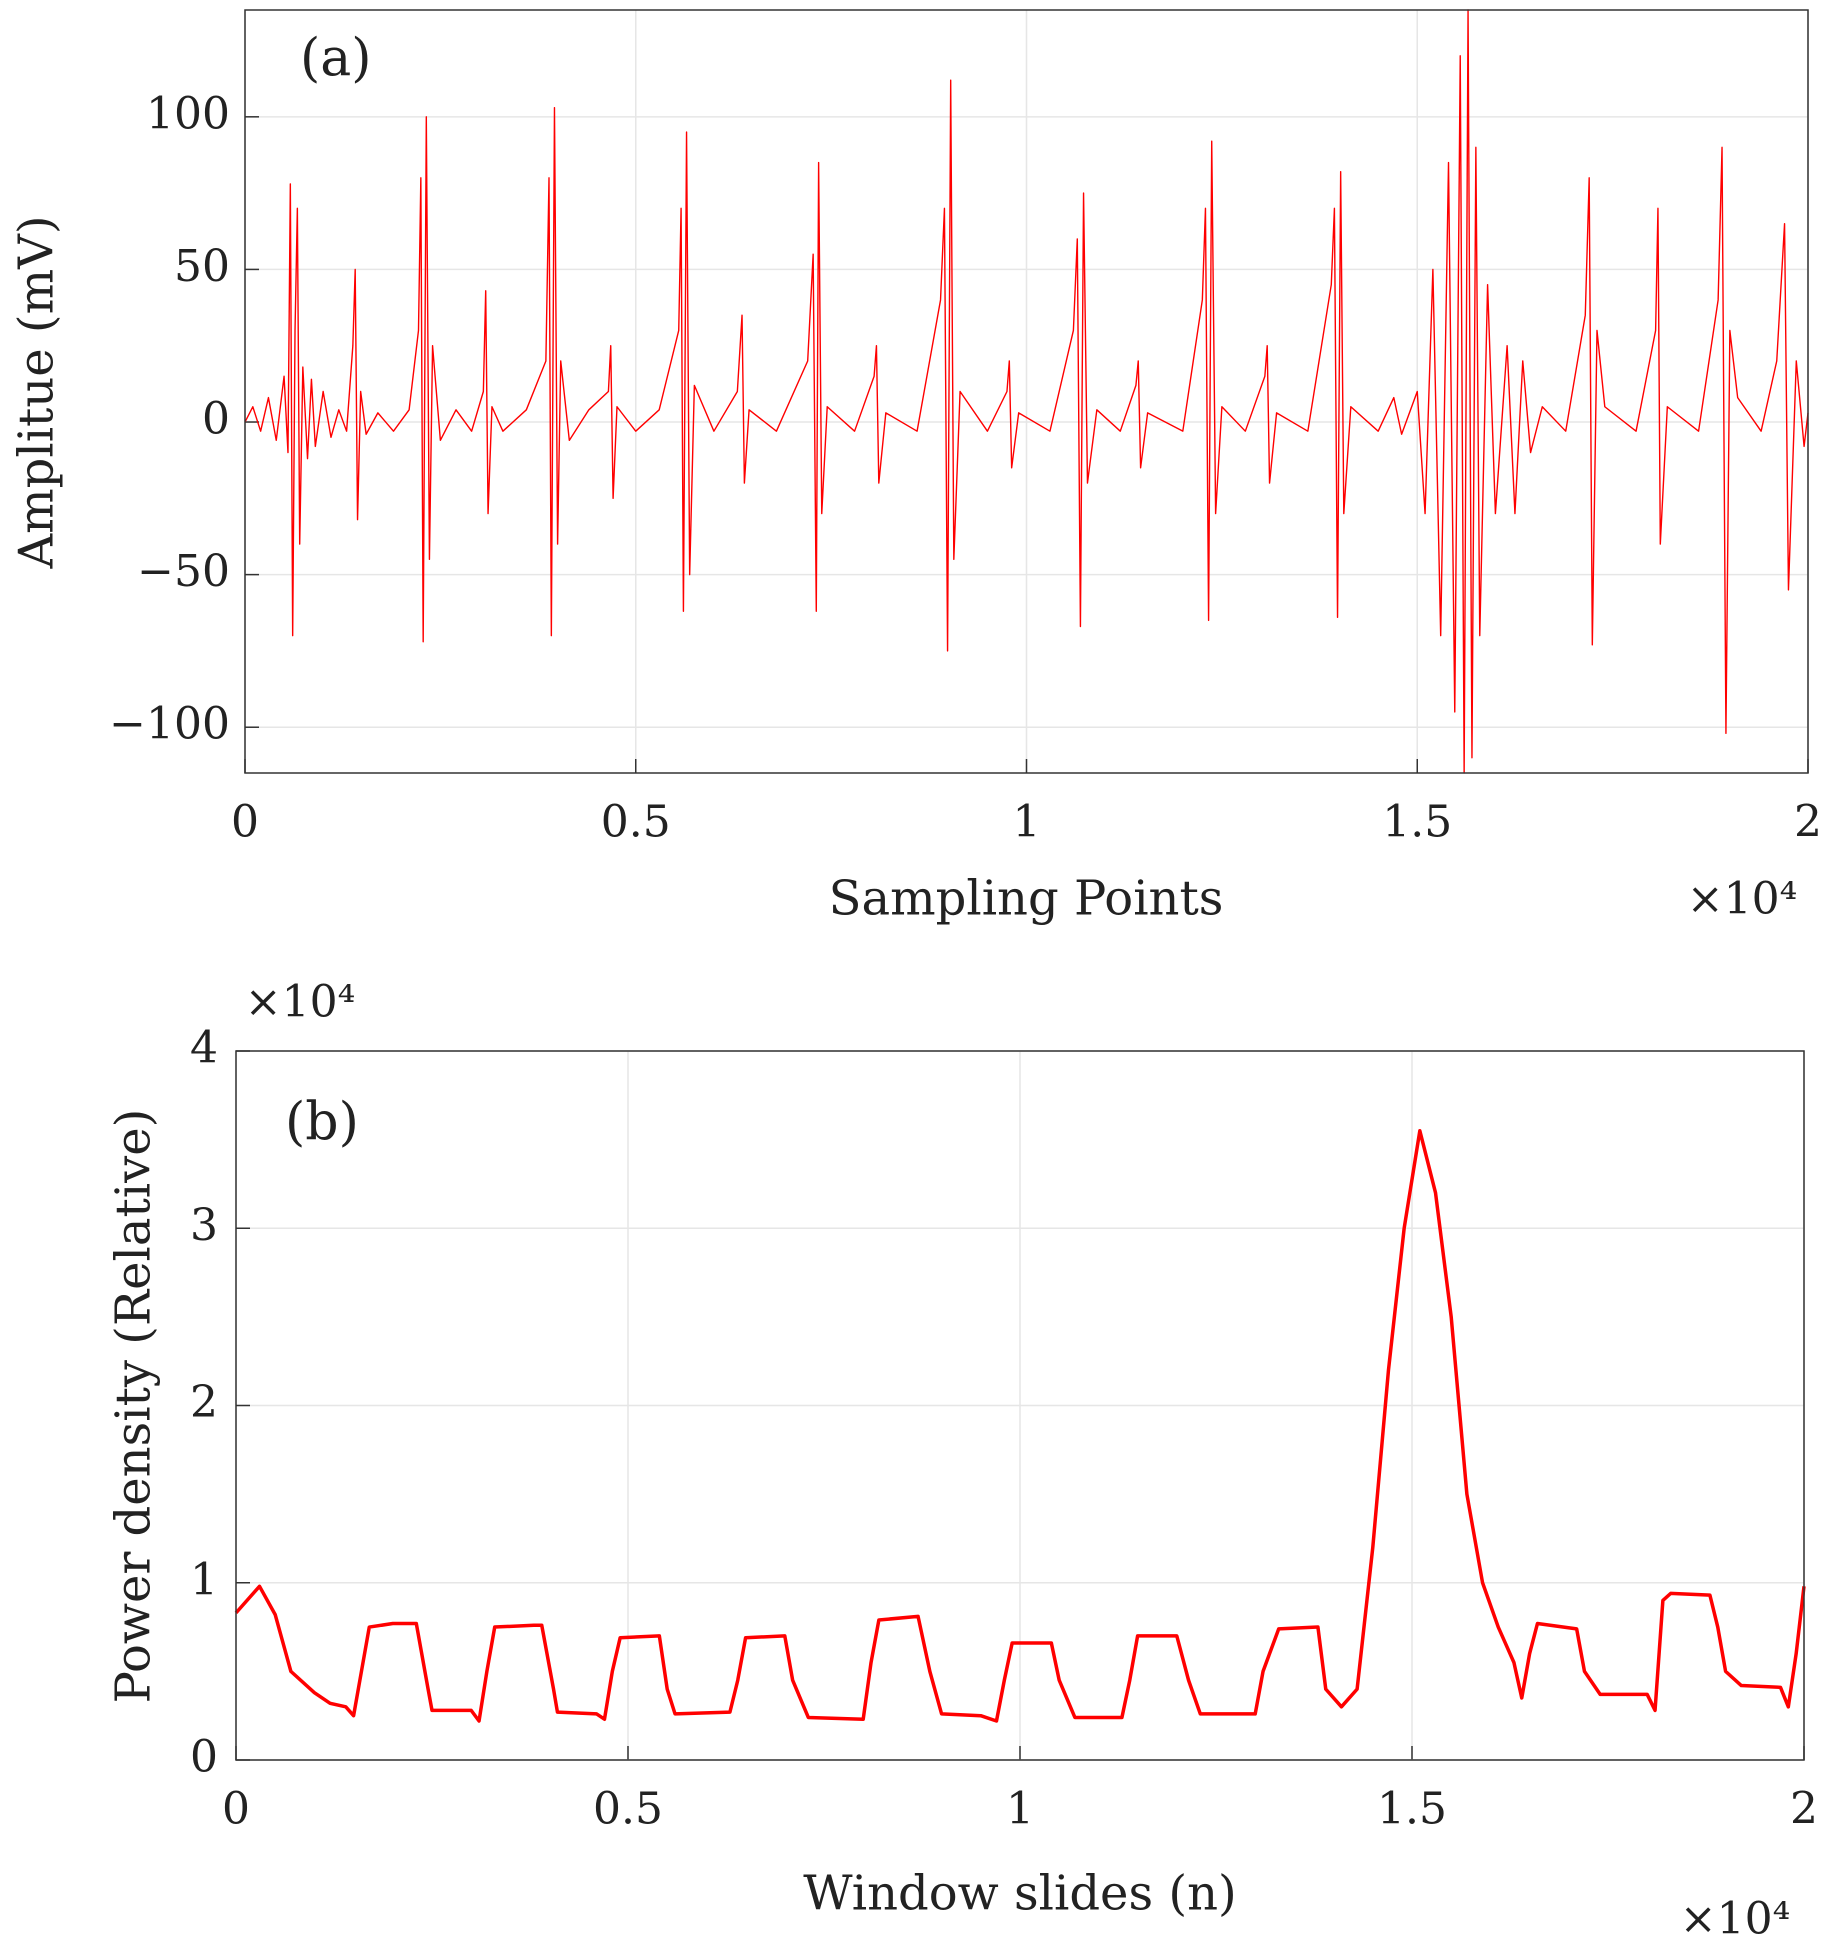  What do you see at coordinates (204, 1579) in the screenshot?
I see `y-tick-label: 1` at bounding box center [204, 1579].